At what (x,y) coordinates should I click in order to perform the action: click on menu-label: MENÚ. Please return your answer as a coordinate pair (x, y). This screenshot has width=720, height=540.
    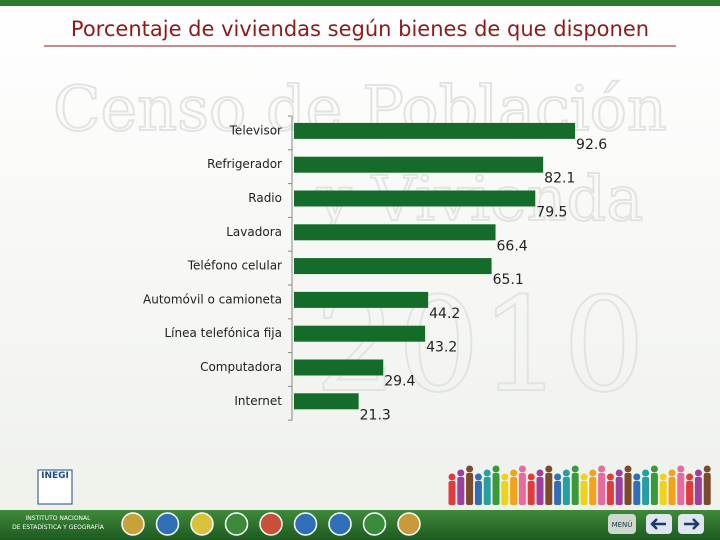
    Looking at the image, I should click on (622, 524).